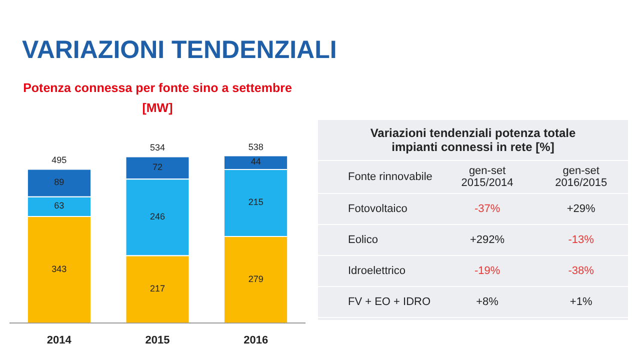  What do you see at coordinates (157, 167) in the screenshot?
I see `data-label: 72` at bounding box center [157, 167].